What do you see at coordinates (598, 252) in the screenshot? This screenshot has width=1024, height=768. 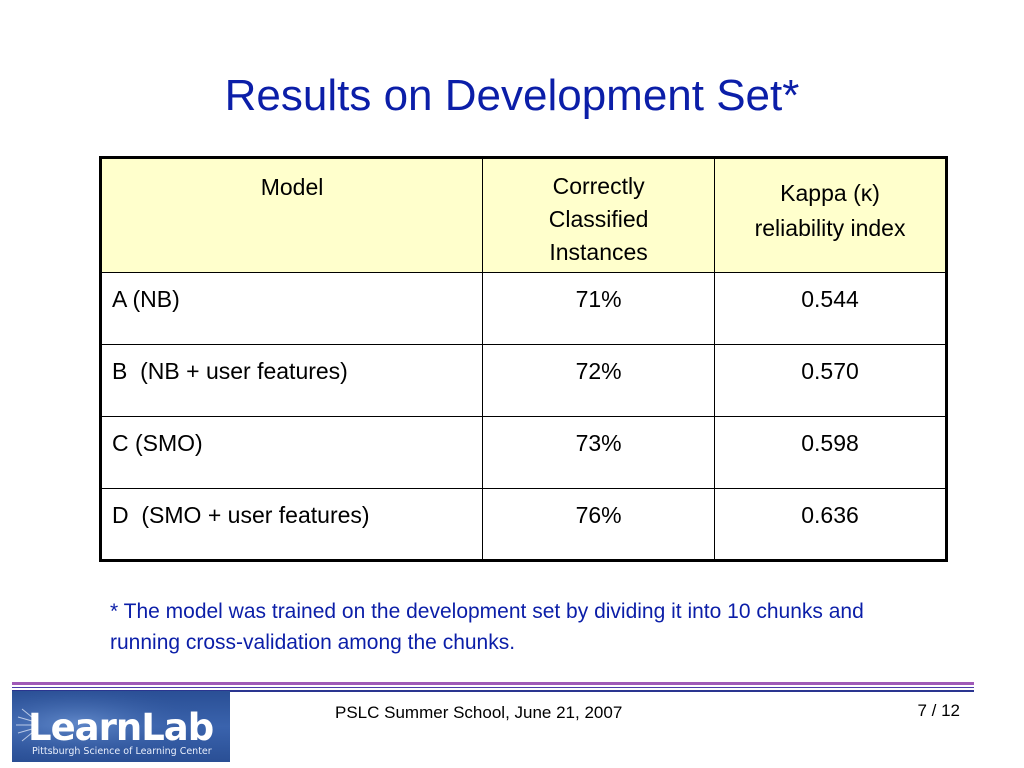 I see `header-correct-line: Instances` at bounding box center [598, 252].